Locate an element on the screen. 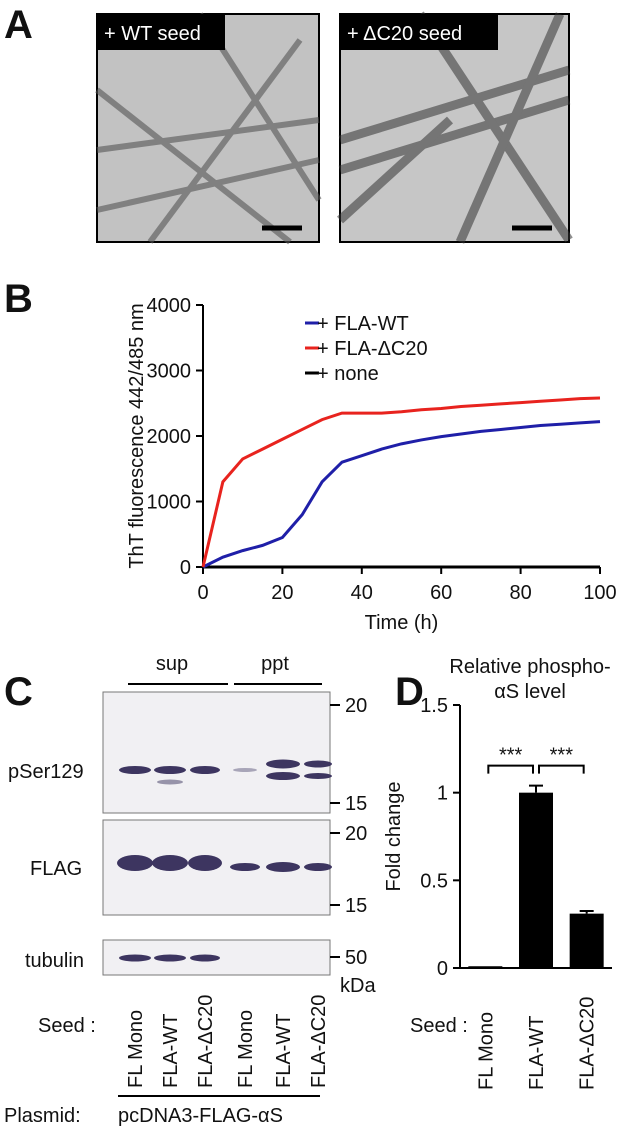  x-tick-label: FL Mono is located at coordinates (486, 1051).